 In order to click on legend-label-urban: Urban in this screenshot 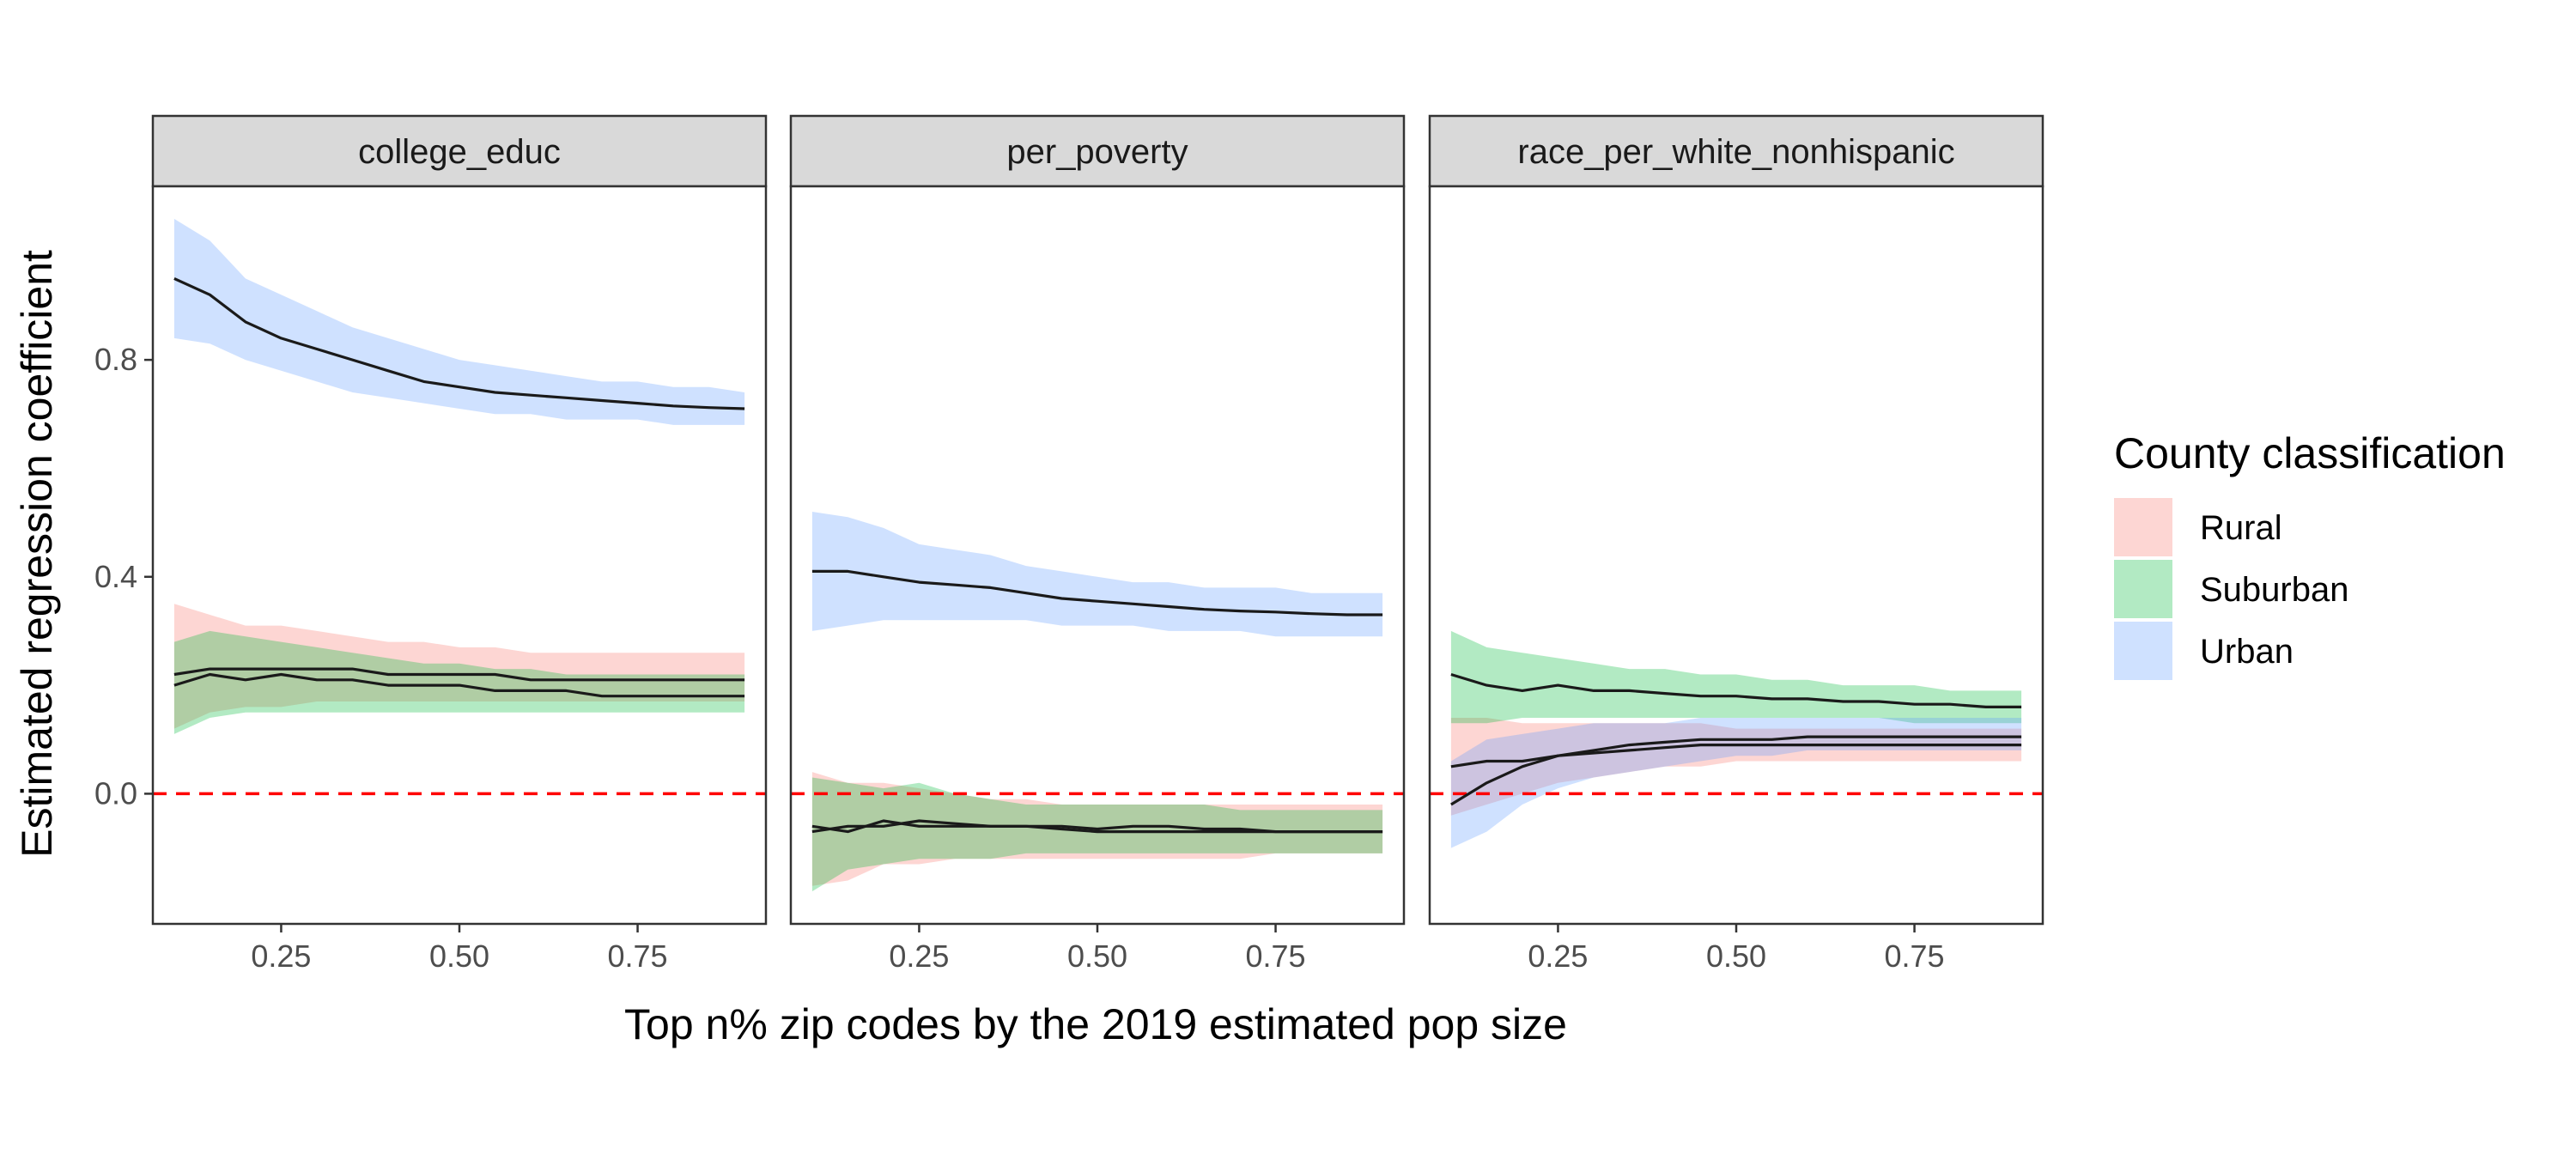, I will do `click(2246, 652)`.